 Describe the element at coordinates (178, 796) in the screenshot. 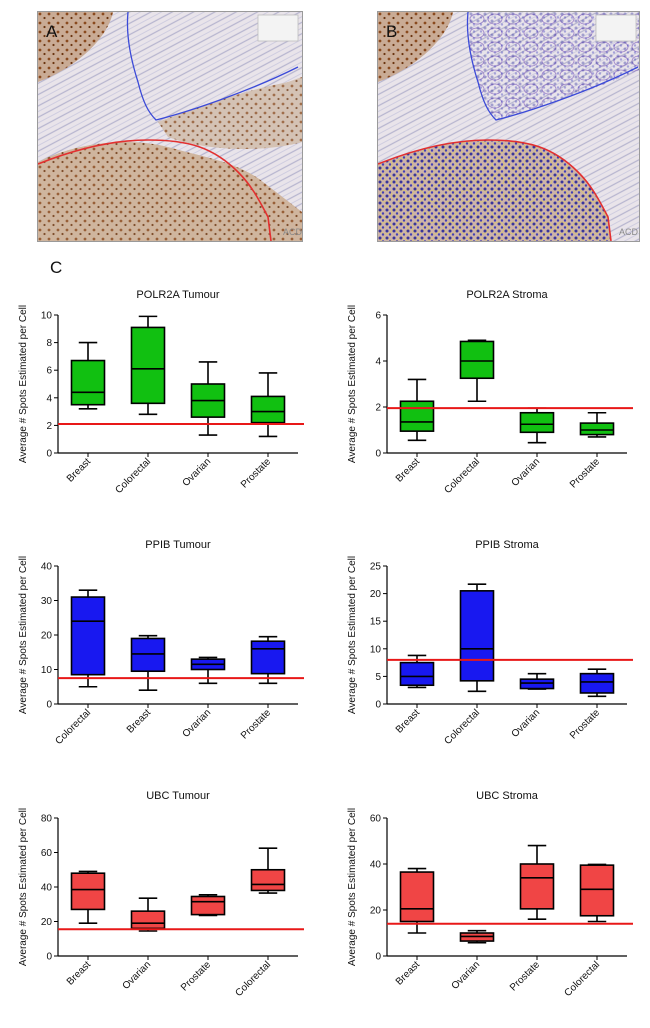

I see `chart-title: UBC Tumour` at that location.